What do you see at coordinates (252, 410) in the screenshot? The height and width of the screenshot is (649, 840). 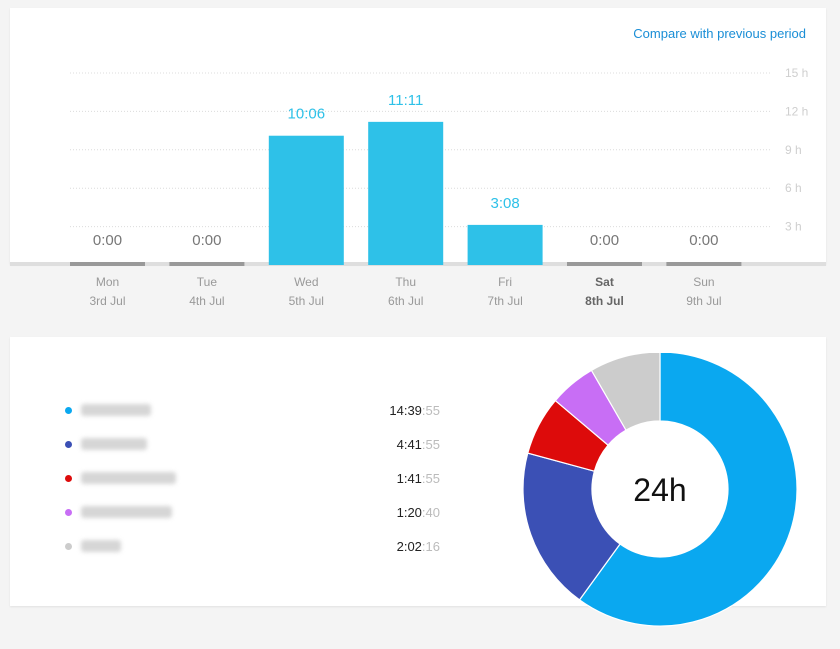 I see `legend-item: 14:39:55` at bounding box center [252, 410].